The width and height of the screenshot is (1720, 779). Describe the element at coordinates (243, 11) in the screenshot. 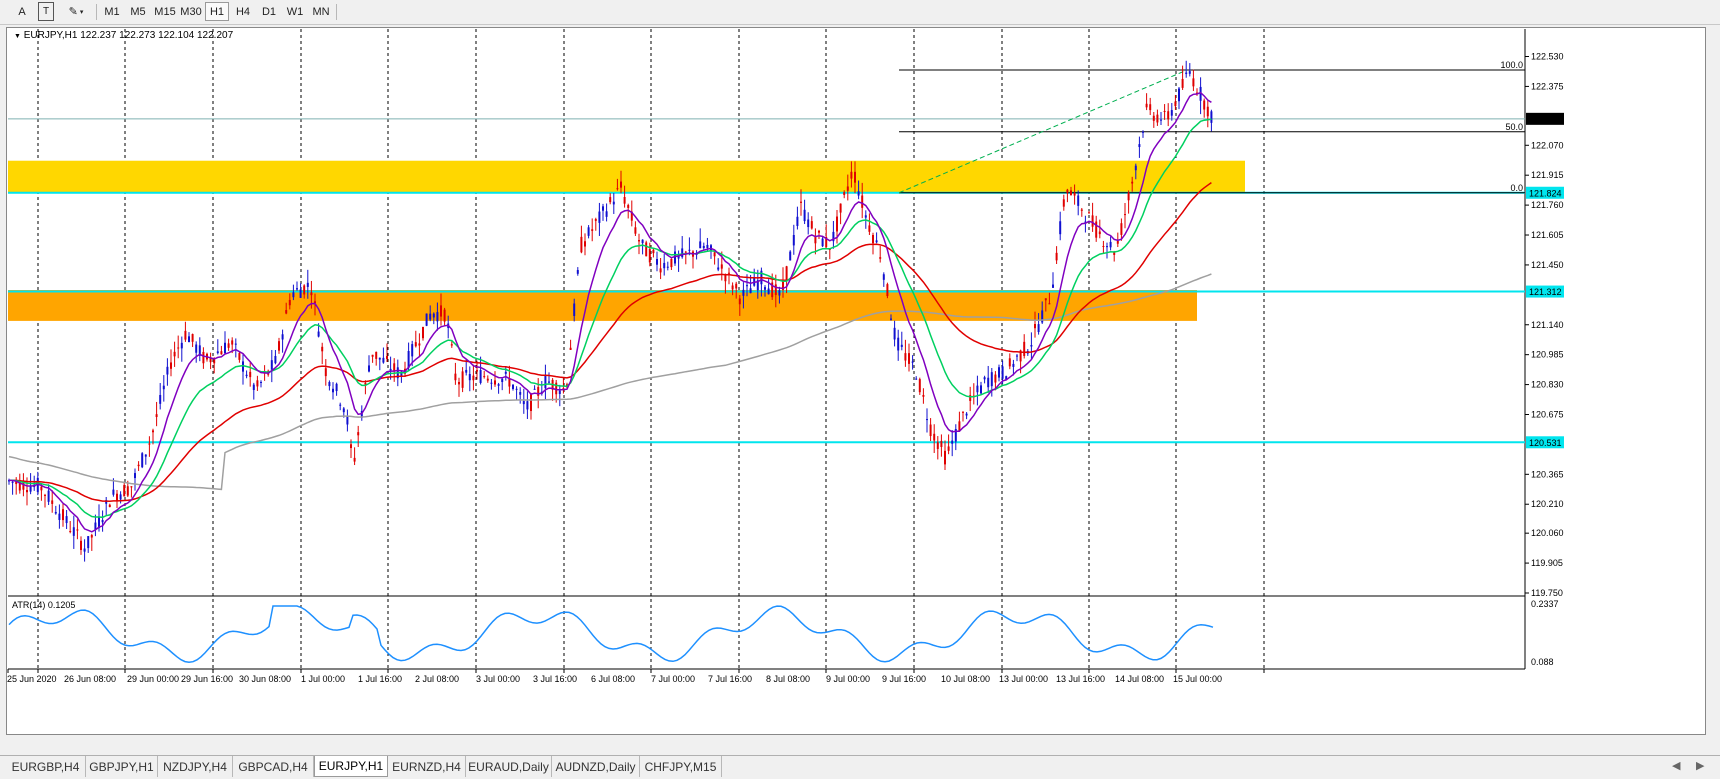

I see `timeframe-button-h4: H4` at that location.